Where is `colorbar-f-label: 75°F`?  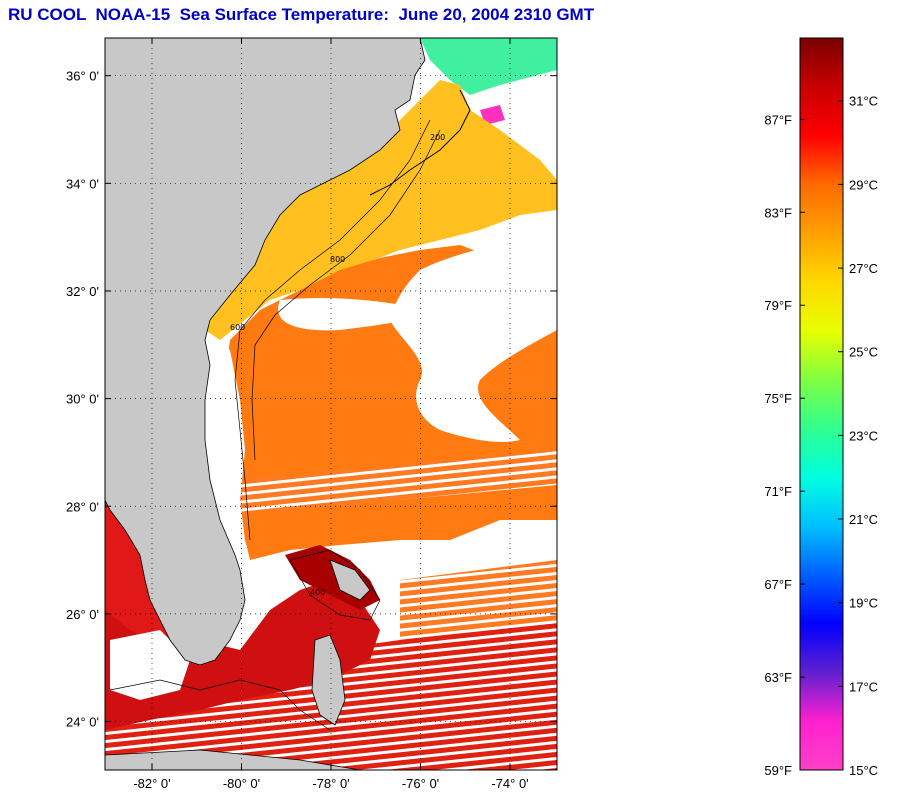
colorbar-f-label: 75°F is located at coordinates (778, 398).